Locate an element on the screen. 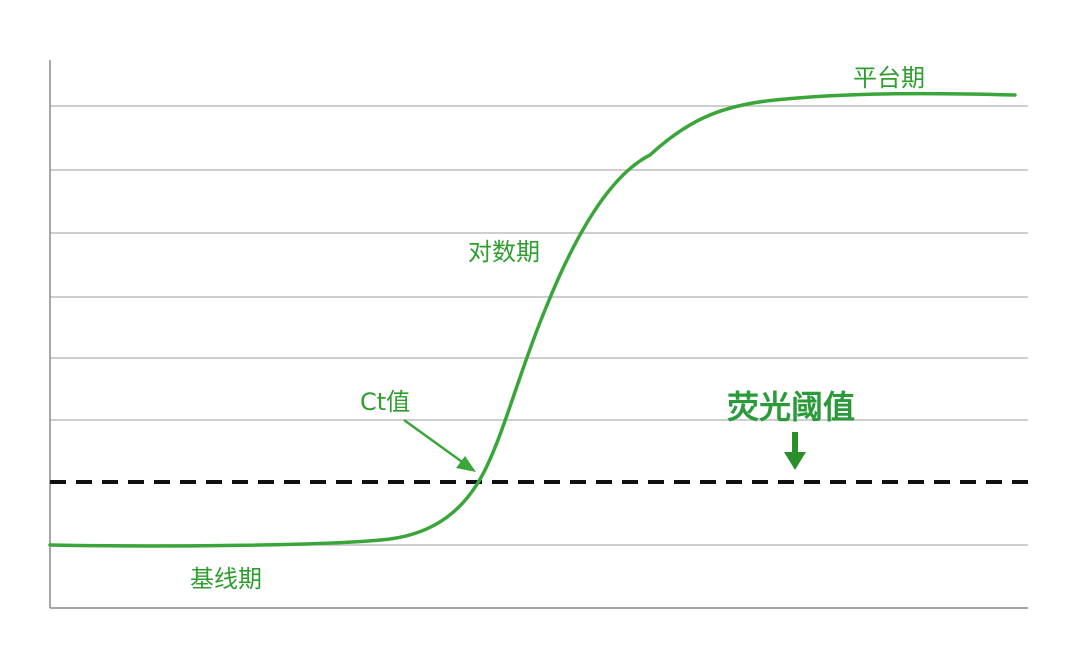 This screenshot has width=1080, height=655. ct-arrow-shaft is located at coordinates (434, 442).